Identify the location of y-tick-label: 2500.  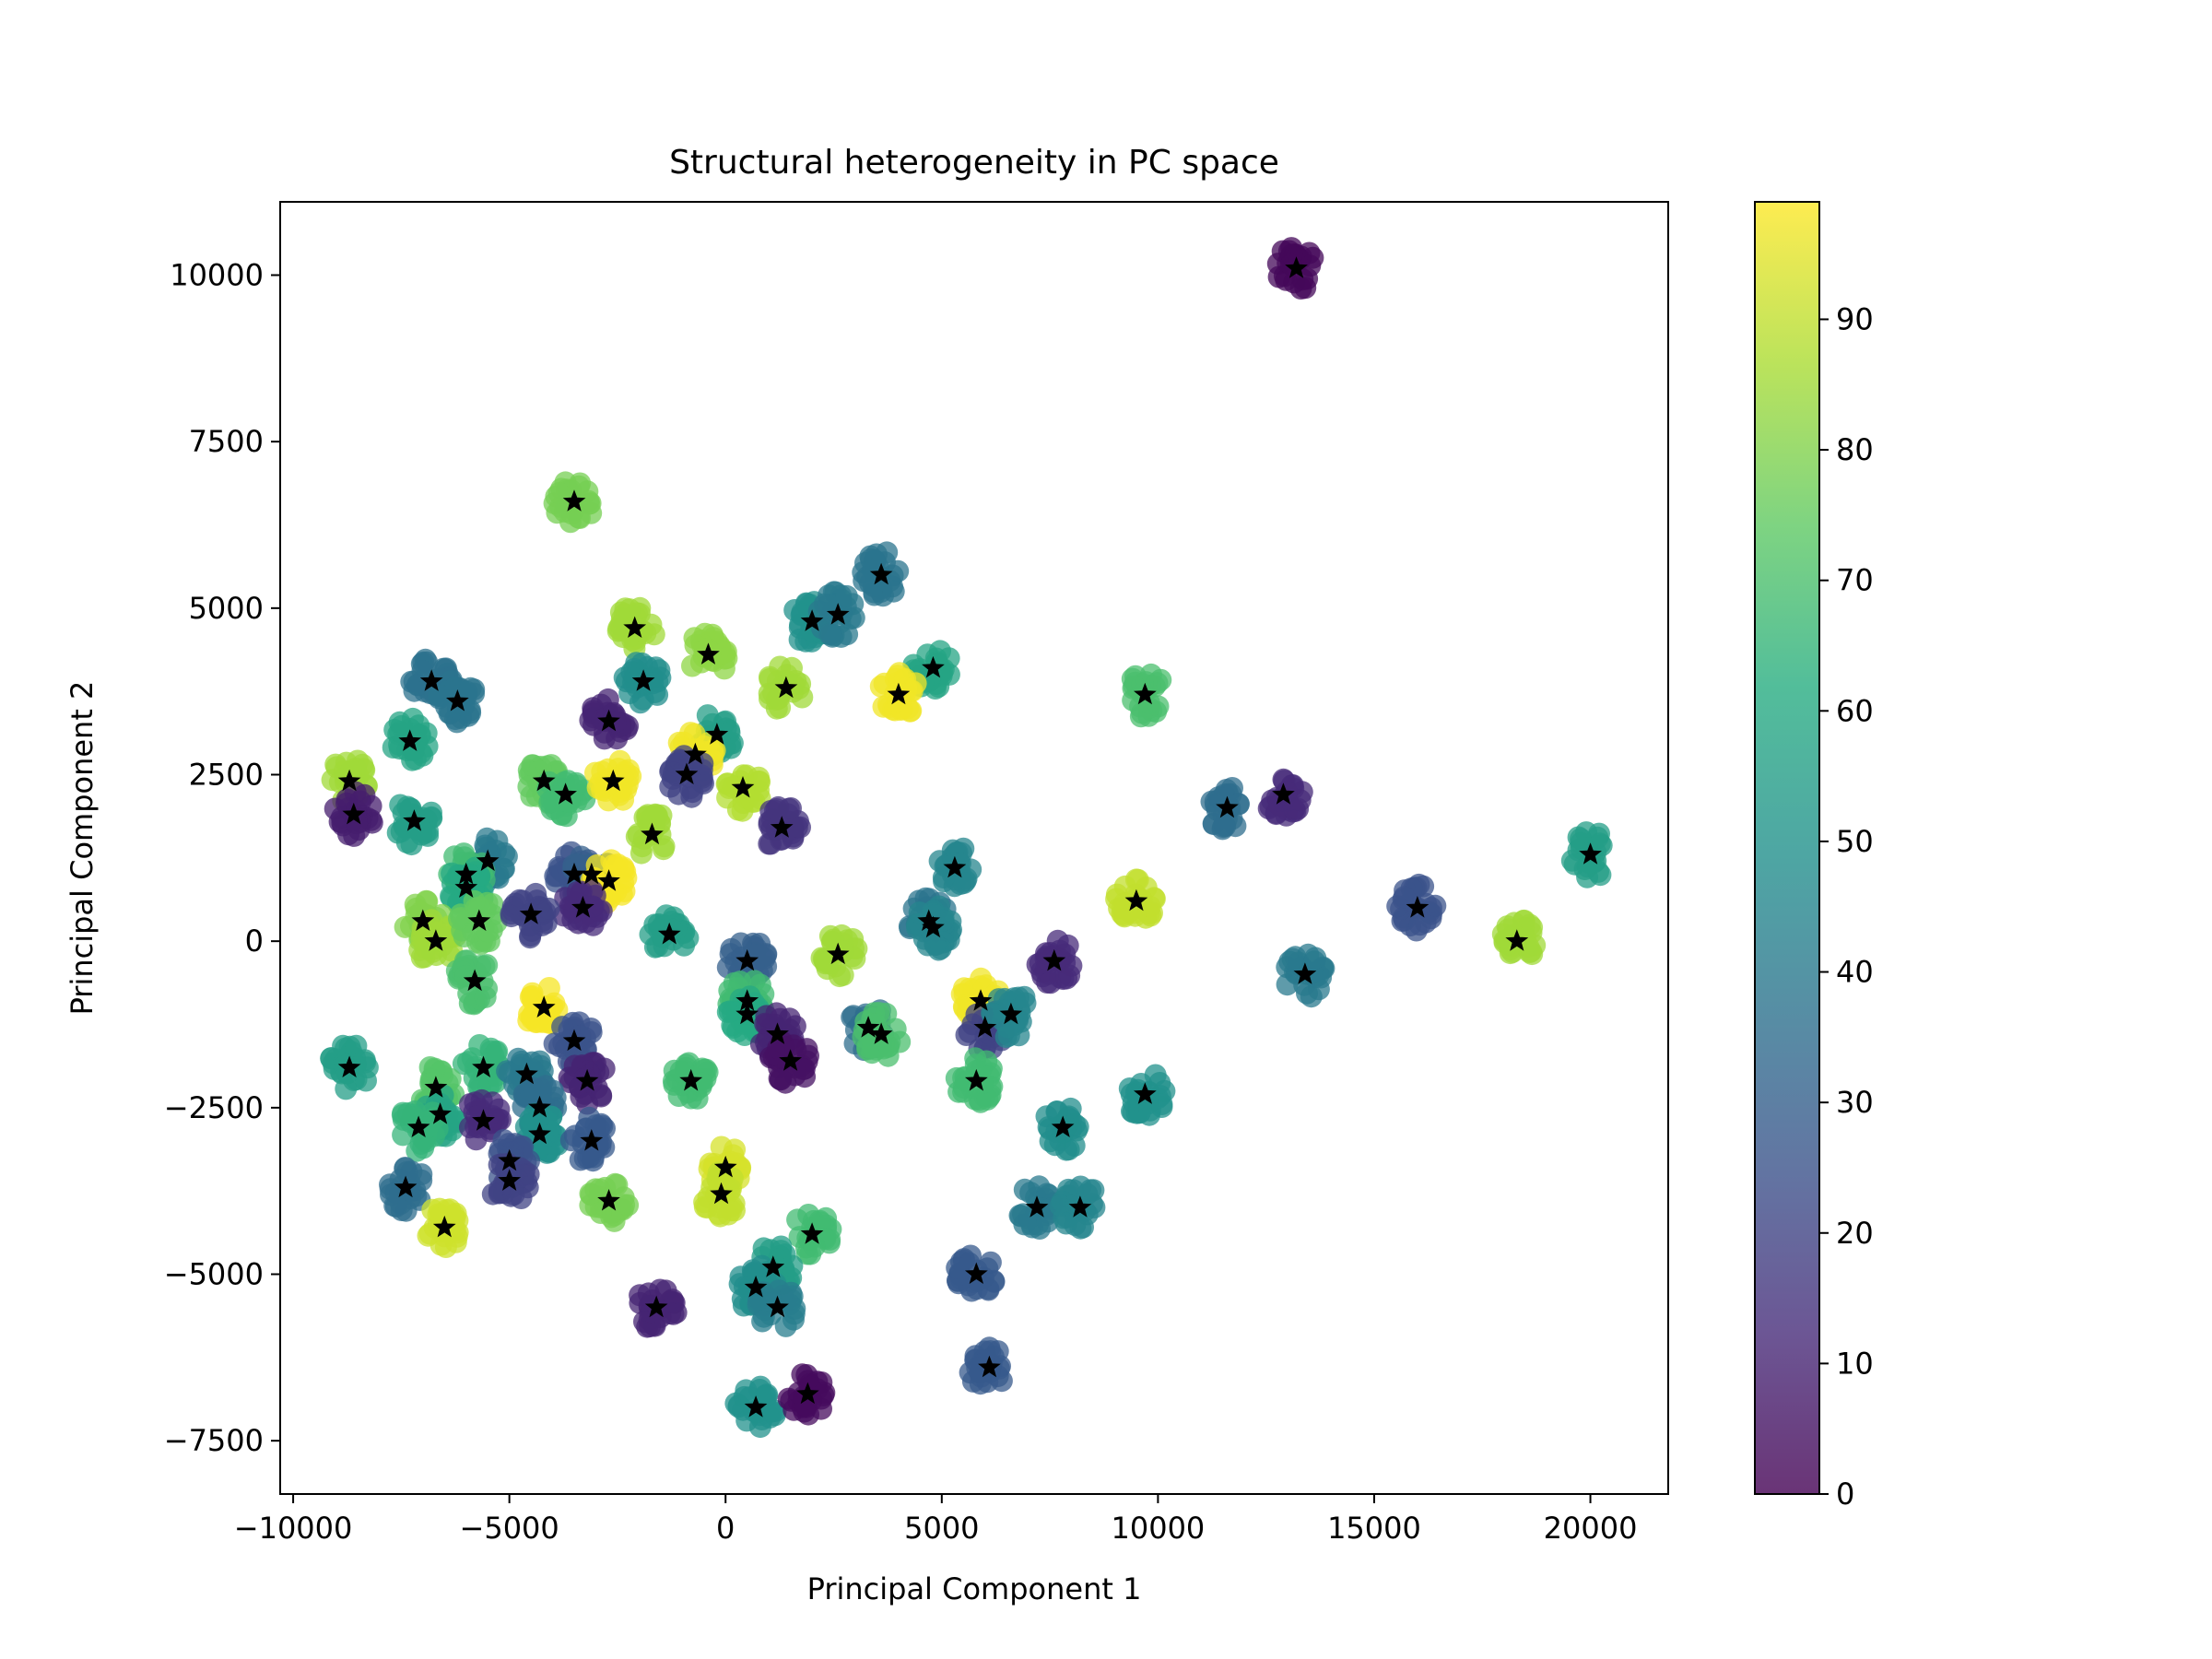
(226, 775).